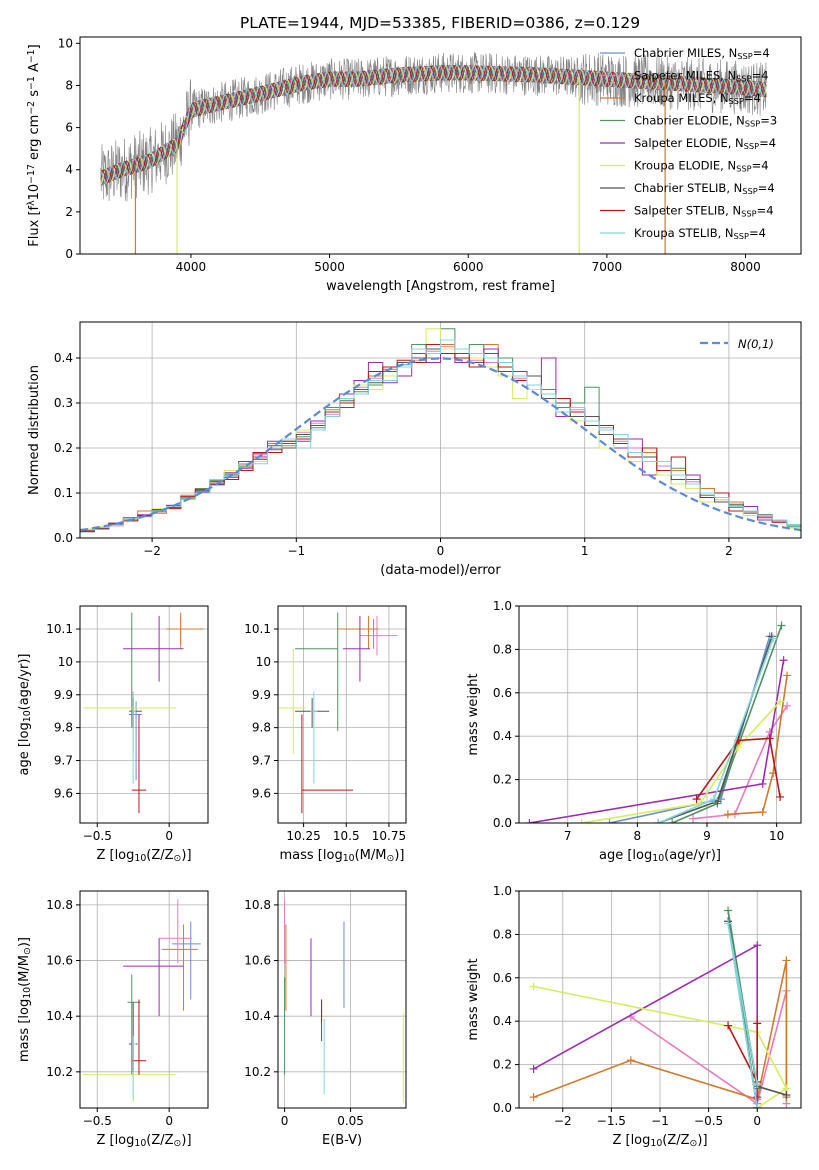 This screenshot has width=819, height=1170. I want to click on errorbar-SS, so click(327, 764).